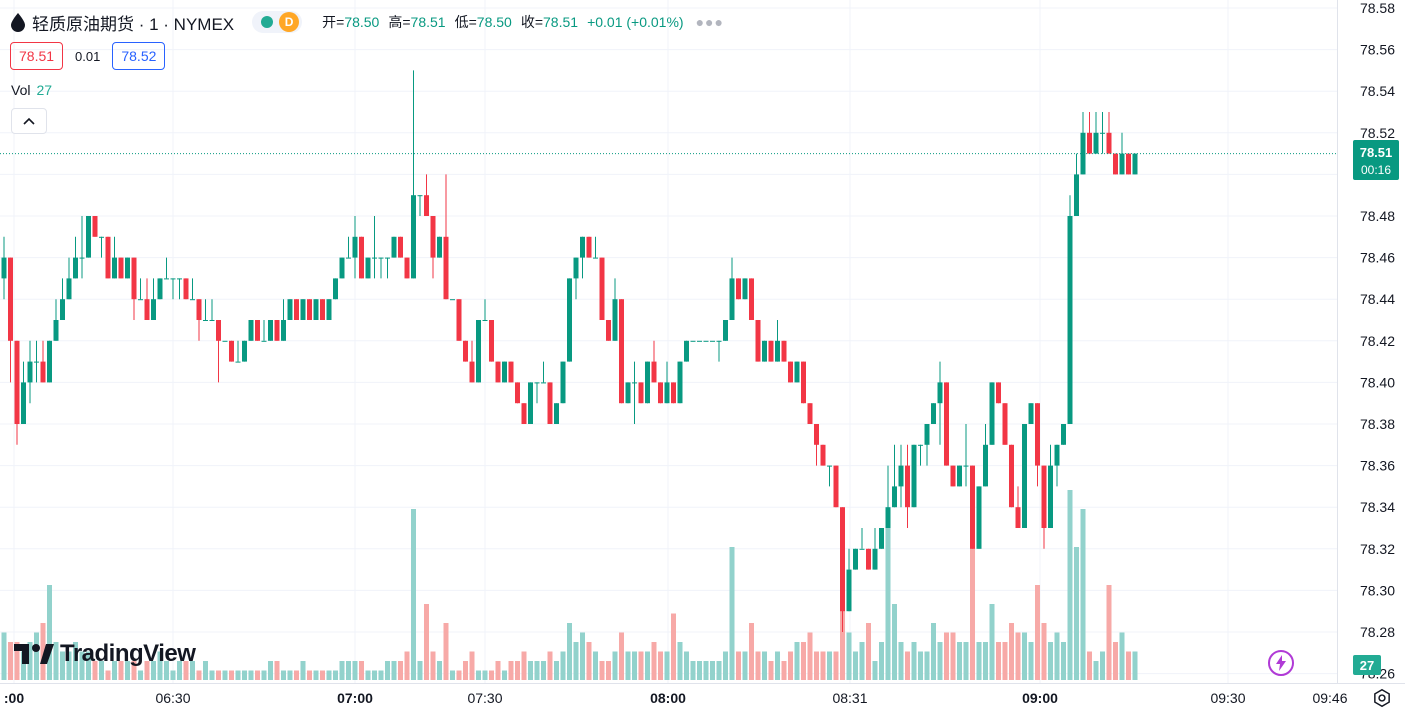 This screenshot has width=1405, height=715. I want to click on more-dots-icon: ●●●, so click(709, 22).